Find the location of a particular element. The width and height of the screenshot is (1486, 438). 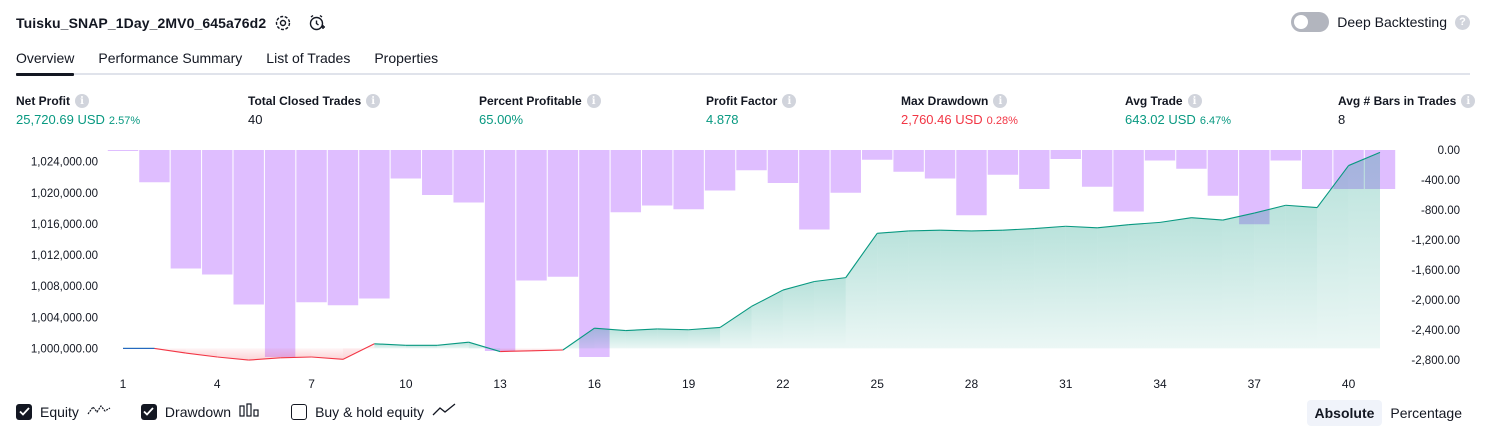

metric-max-drawdown: Max Drawdown i 2,760.46 USD 0.28% is located at coordinates (959, 110).